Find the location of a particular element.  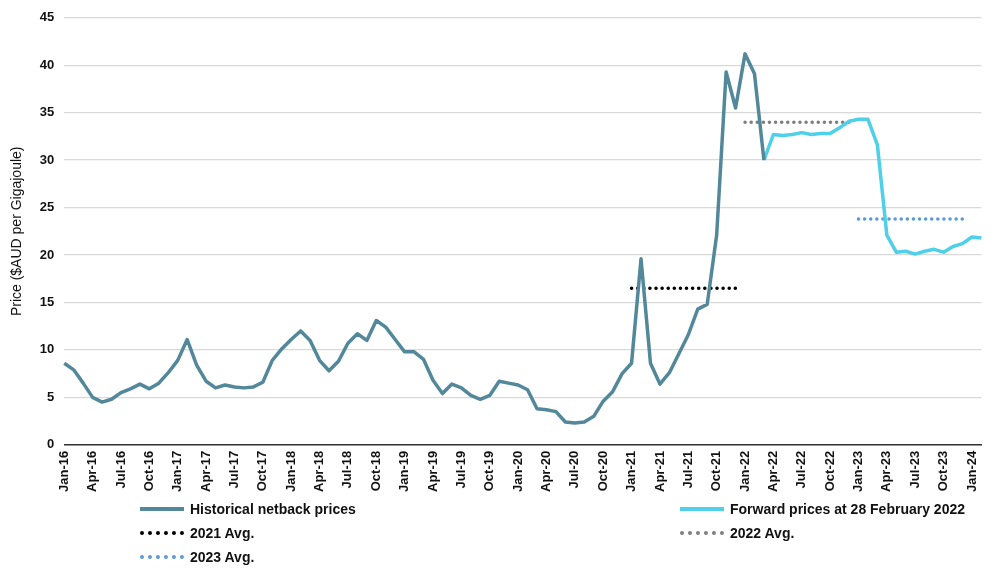

y-tick-label: 0 is located at coordinates (51, 444).